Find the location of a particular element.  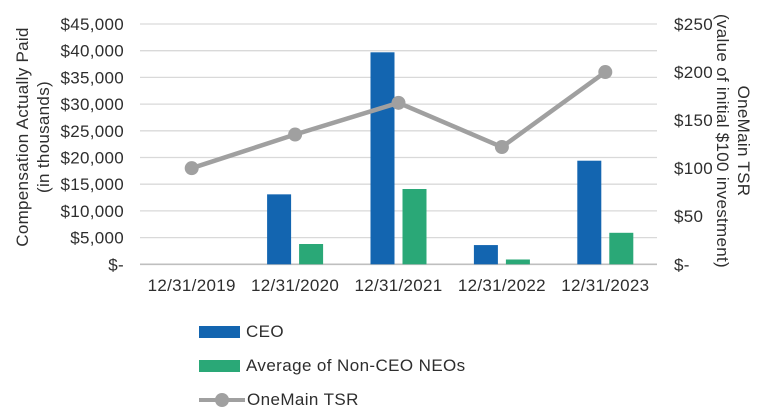

legend-label-ceo: CEO is located at coordinates (265, 331).